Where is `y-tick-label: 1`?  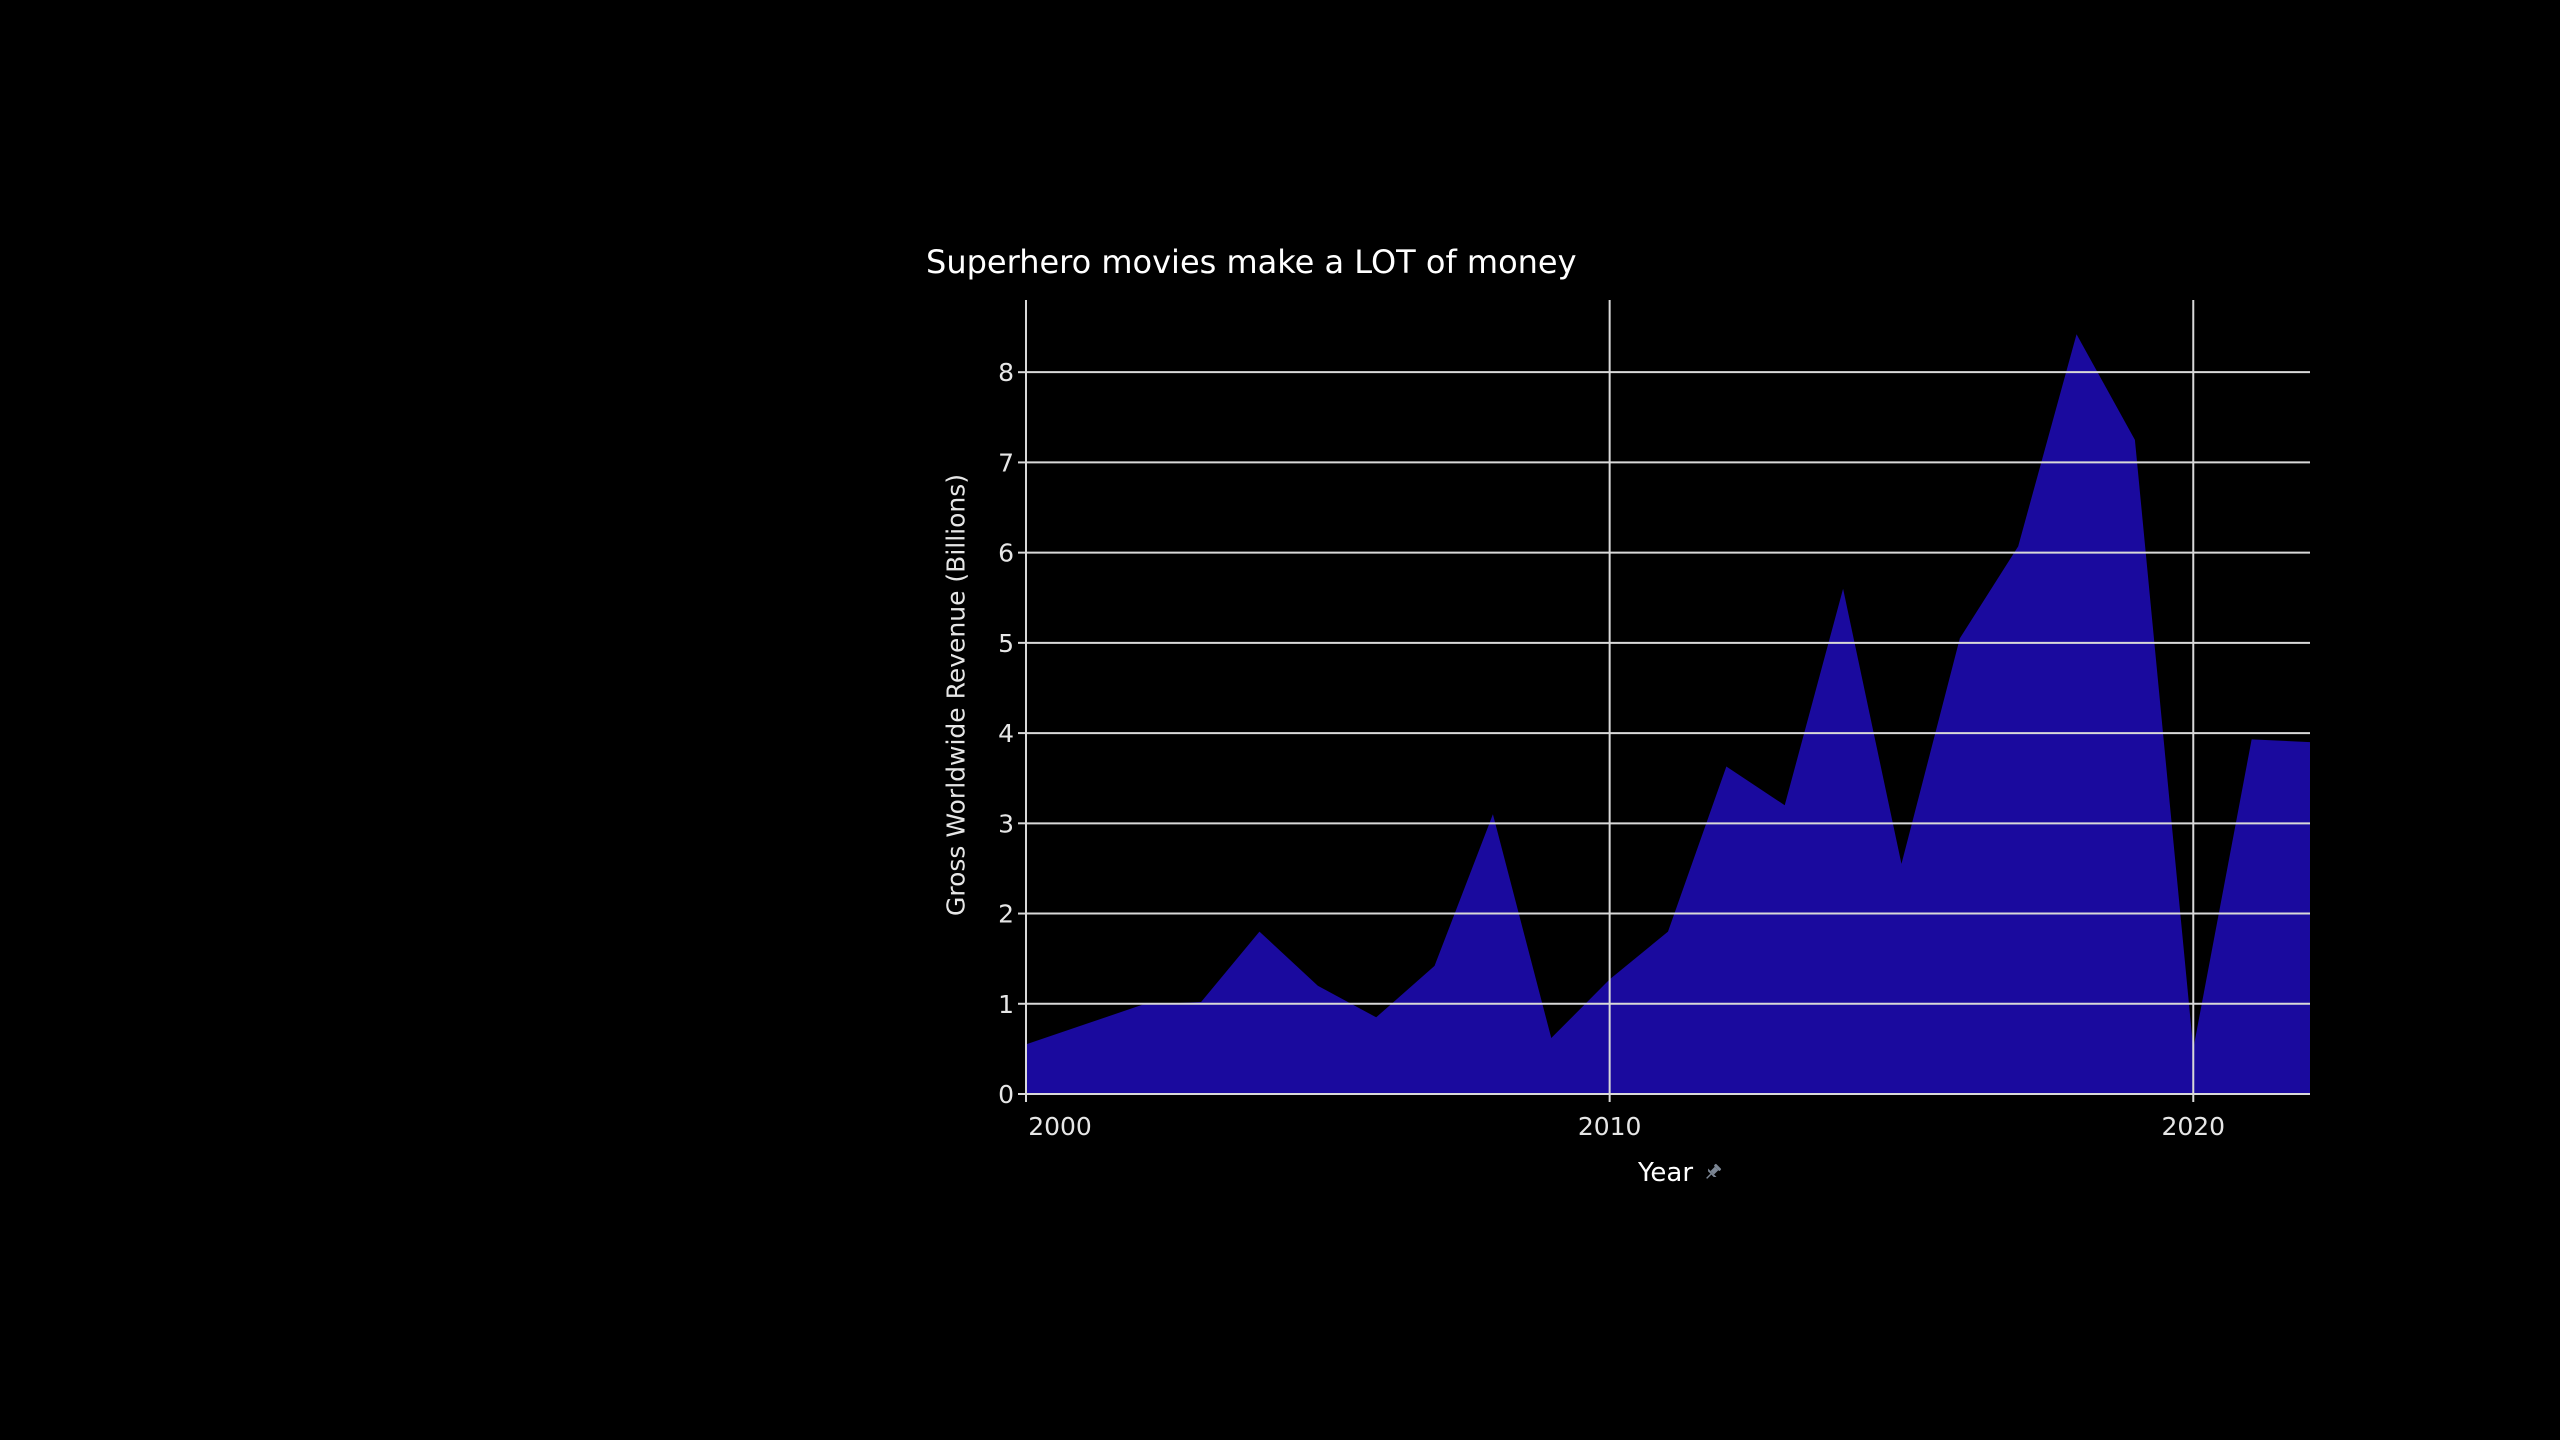 y-tick-label: 1 is located at coordinates (1006, 1004).